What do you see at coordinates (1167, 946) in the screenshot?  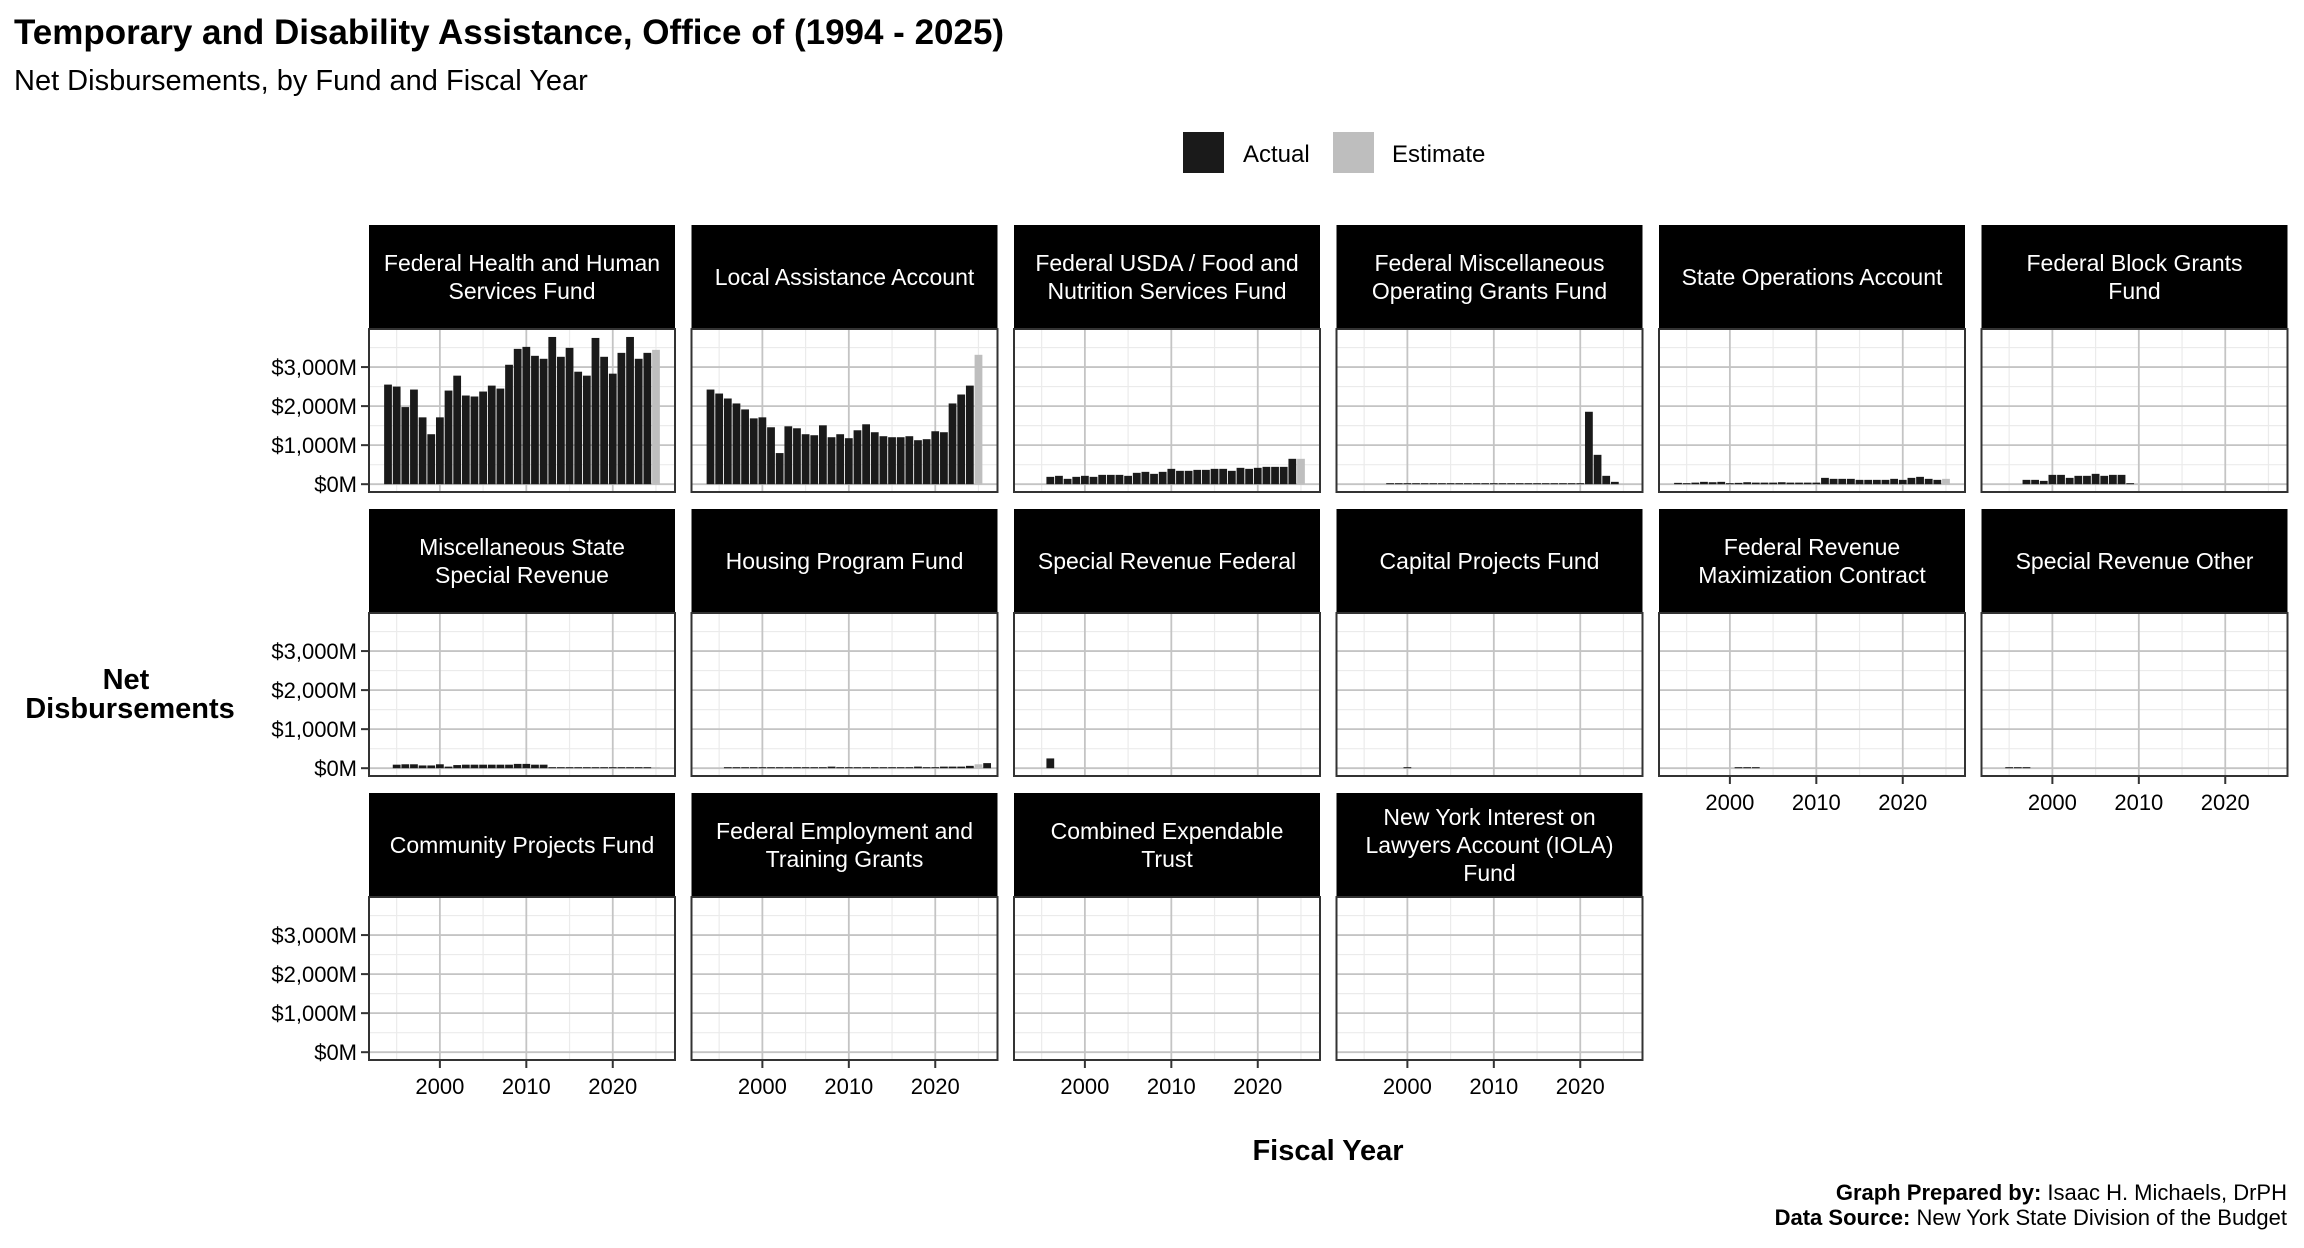 I see `facet-panel: Combined Expendable Trust 2000 2010 2020` at bounding box center [1167, 946].